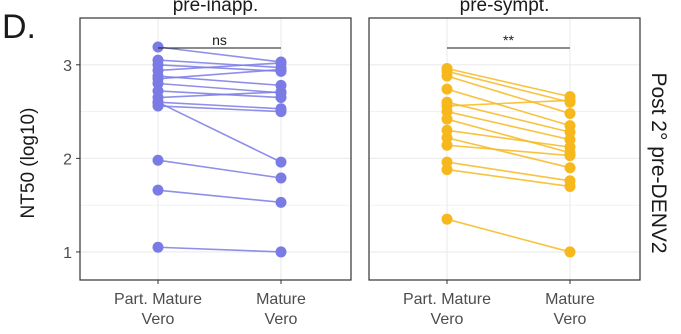 The width and height of the screenshot is (681, 334). What do you see at coordinates (19, 27) in the screenshot?
I see `panel-letter: D.` at bounding box center [19, 27].